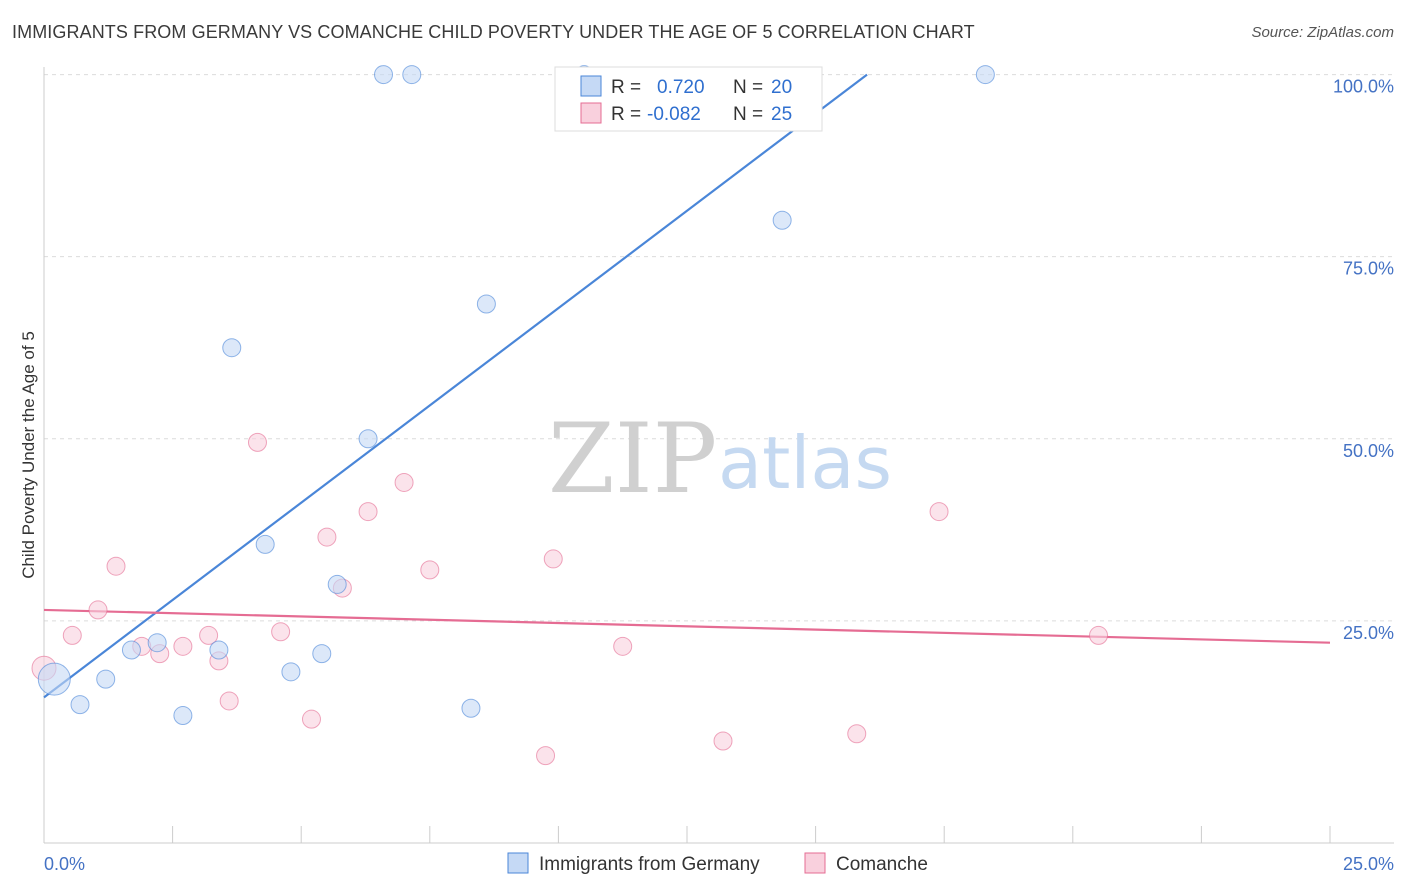 The image size is (1406, 892). I want to click on legend-r-label-germany: R =, so click(626, 87).